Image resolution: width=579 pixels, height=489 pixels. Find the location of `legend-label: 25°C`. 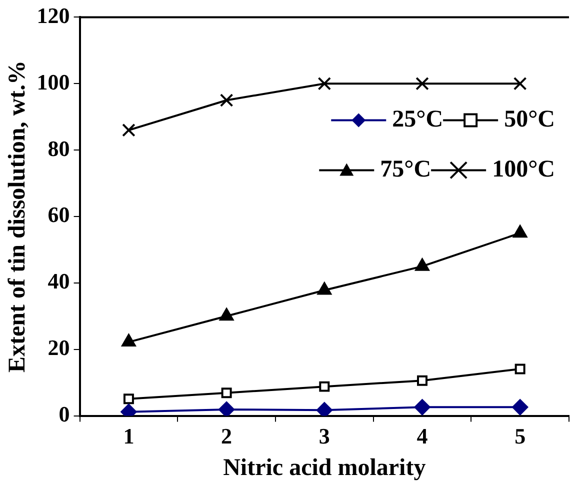

legend-label: 25°C is located at coordinates (418, 119).